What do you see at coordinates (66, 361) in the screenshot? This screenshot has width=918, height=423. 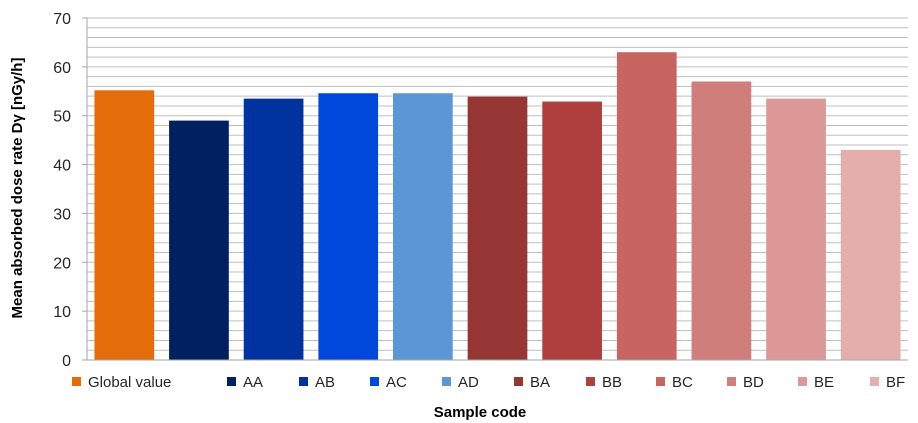 I see `y-tick-label: 0` at bounding box center [66, 361].